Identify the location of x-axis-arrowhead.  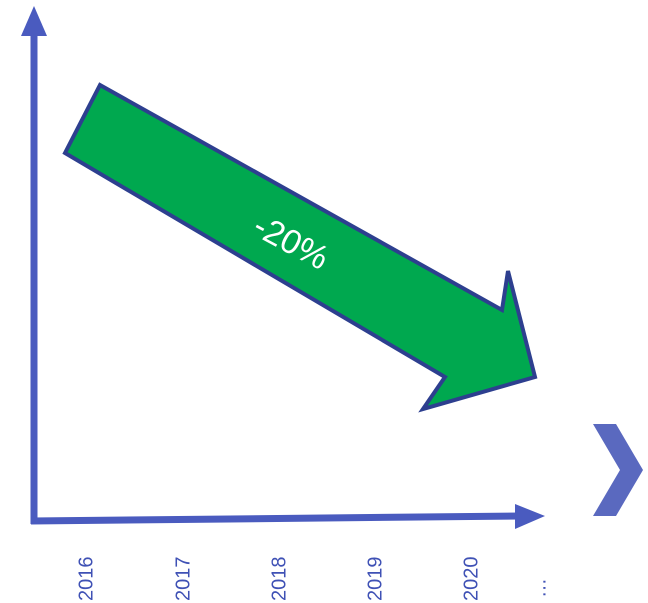
(530, 516).